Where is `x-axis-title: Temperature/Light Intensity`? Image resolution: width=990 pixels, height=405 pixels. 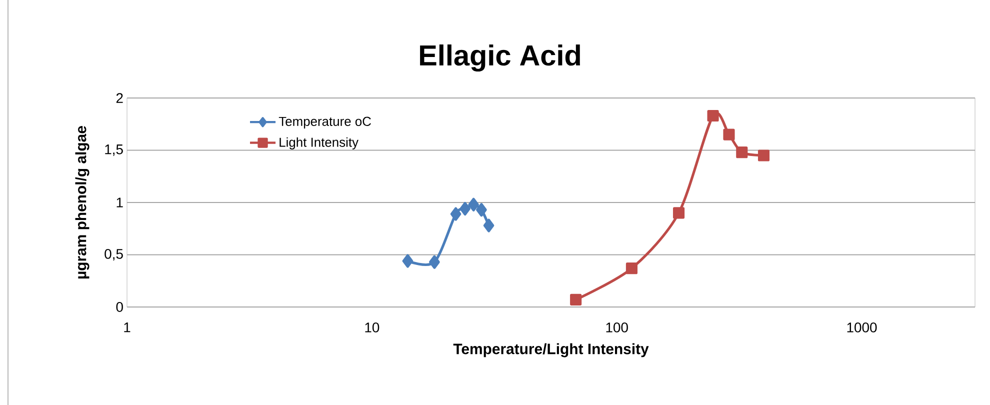
x-axis-title: Temperature/Light Intensity is located at coordinates (551, 350).